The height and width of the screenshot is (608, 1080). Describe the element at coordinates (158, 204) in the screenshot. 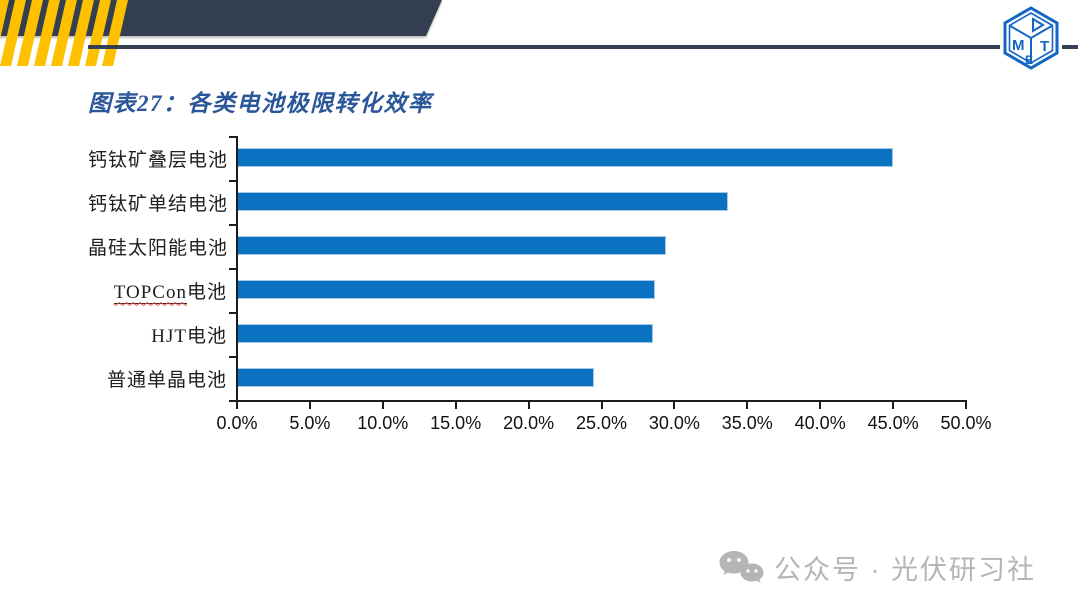

I see `category-label: 钙钛矿单结电池` at that location.